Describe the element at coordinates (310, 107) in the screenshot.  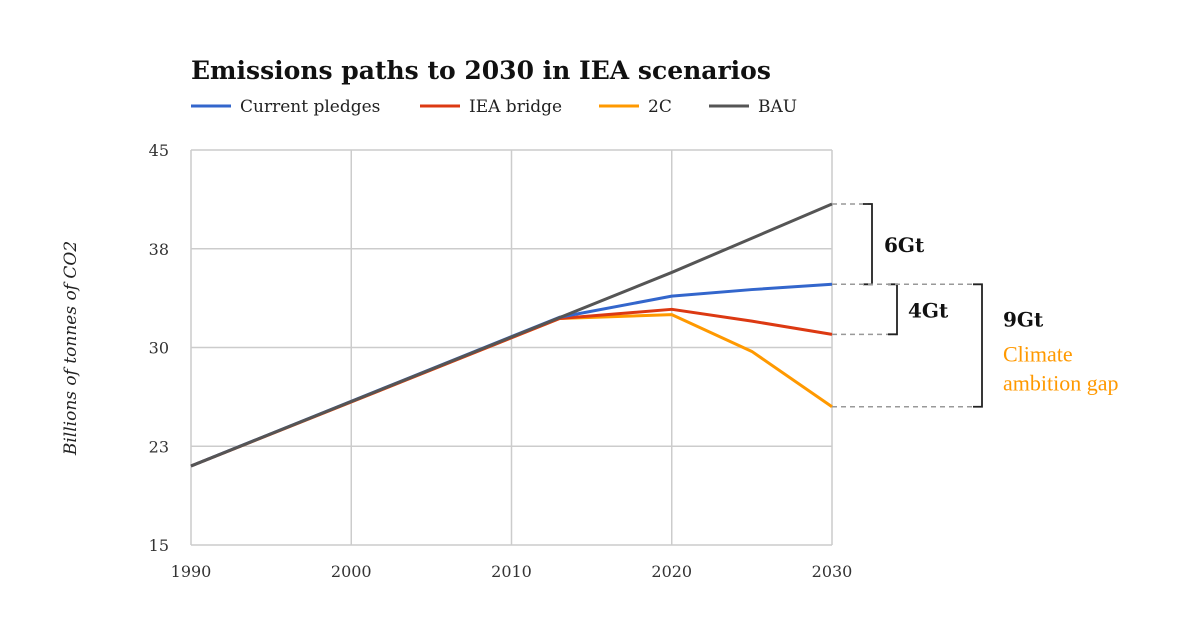
I see `legend-label: Current pledges` at that location.